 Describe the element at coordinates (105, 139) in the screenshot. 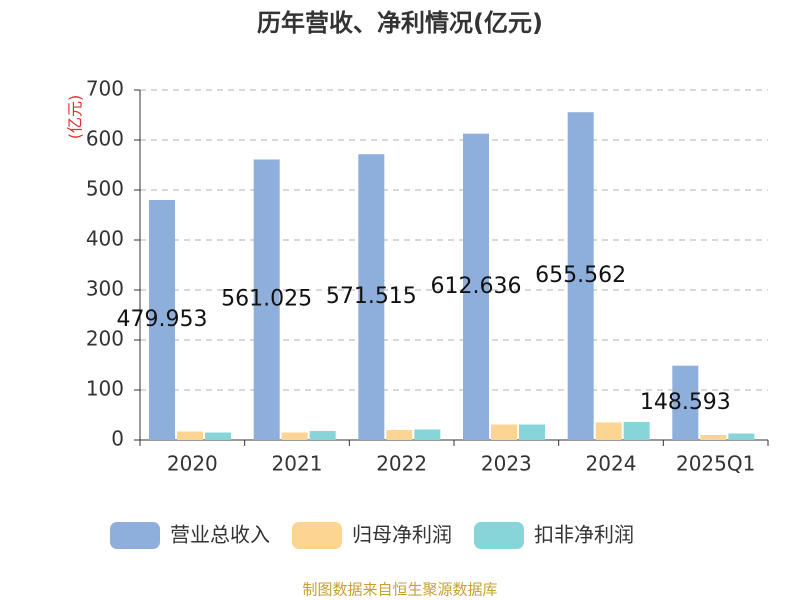

I see `y-tick-label: 600` at that location.